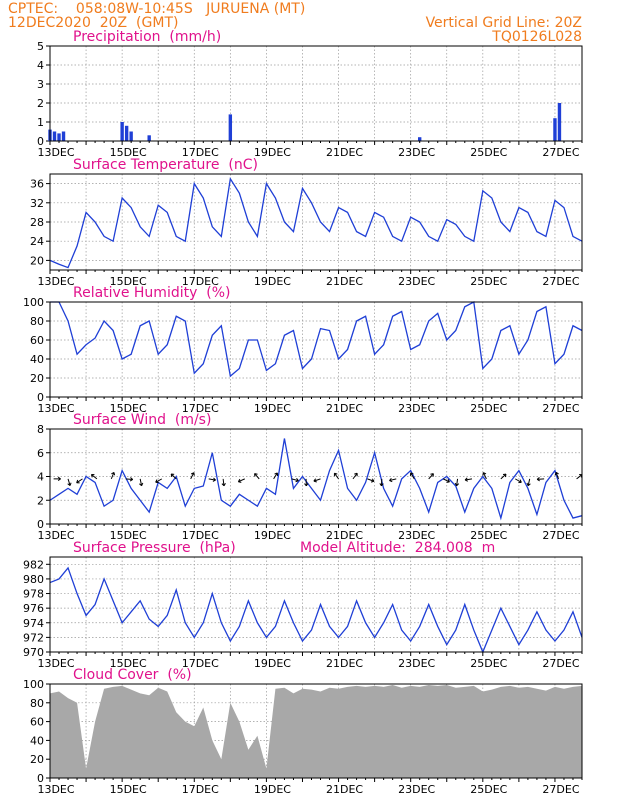  I want to click on pressure-xtick-label: 13DEC, so click(55, 663).